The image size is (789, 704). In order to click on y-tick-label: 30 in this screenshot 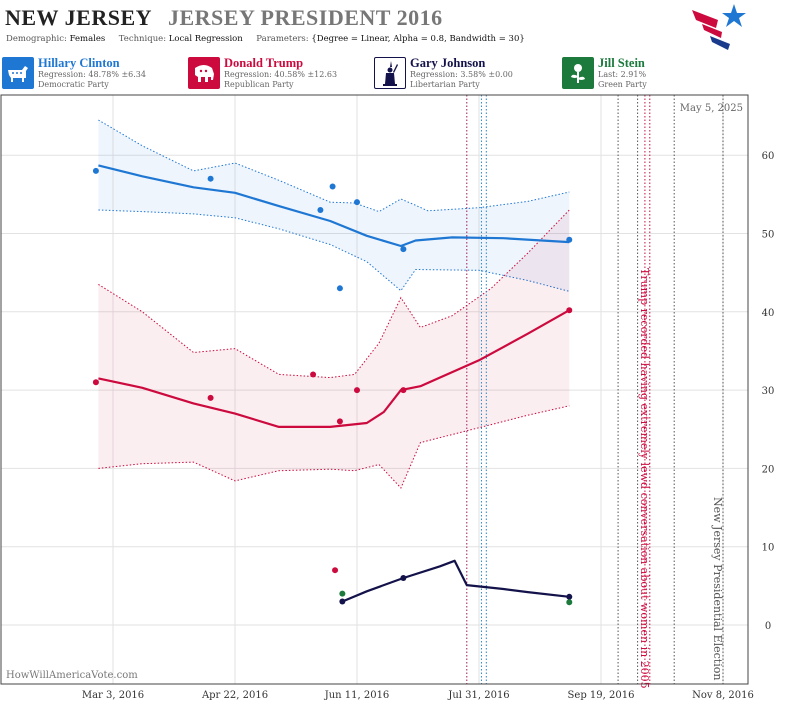, I will do `click(768, 391)`.